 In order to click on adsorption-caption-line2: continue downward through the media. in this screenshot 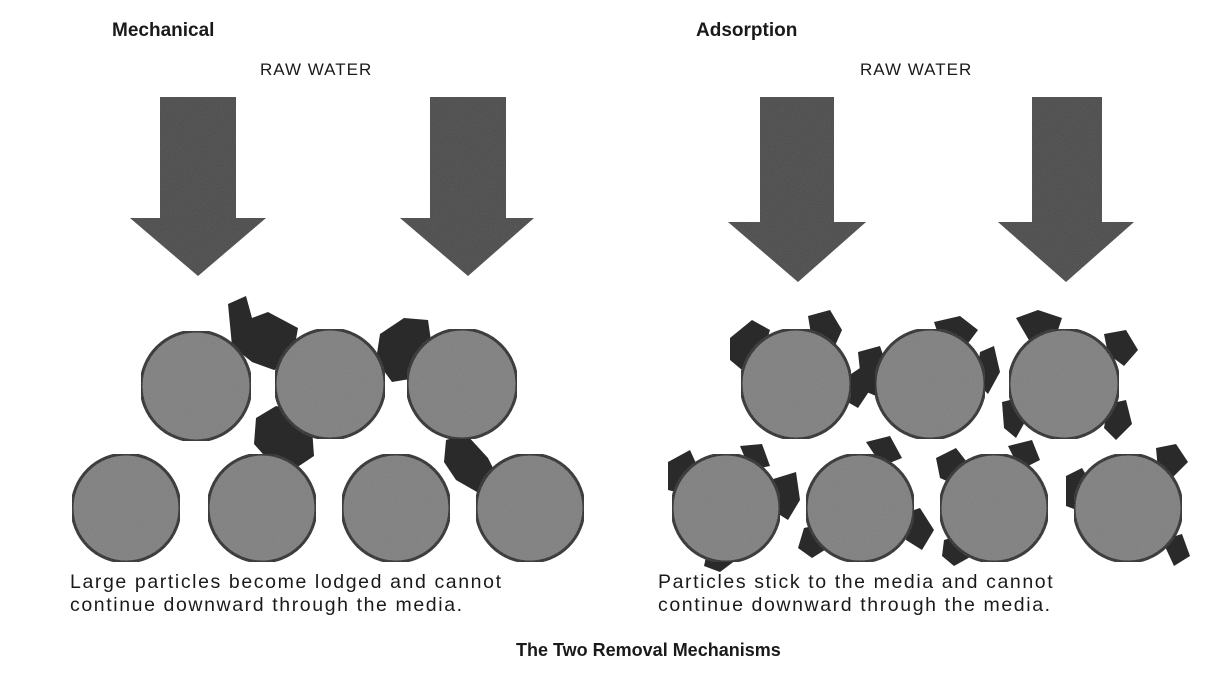, I will do `click(855, 605)`.